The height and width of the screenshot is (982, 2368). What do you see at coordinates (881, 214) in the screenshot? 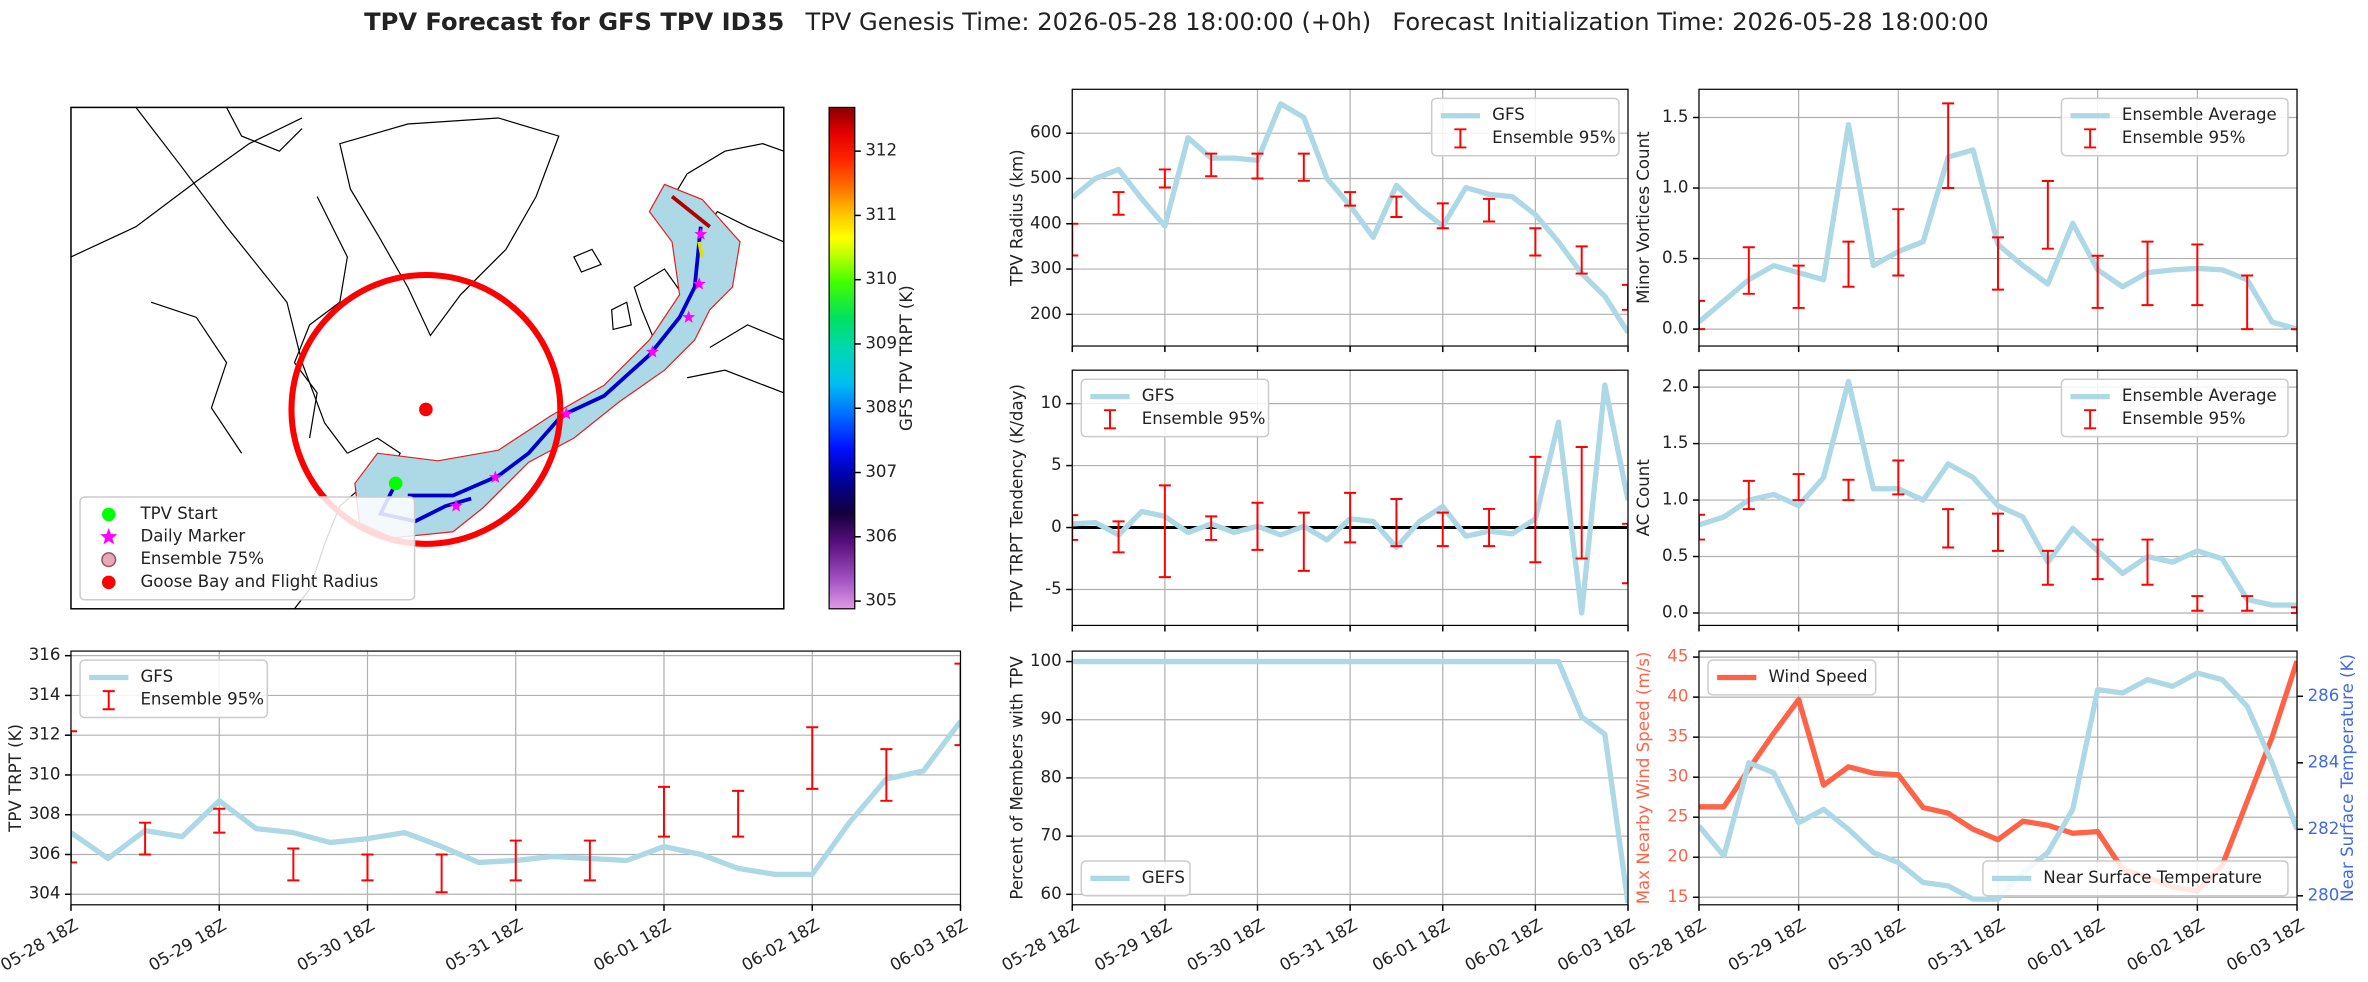
I see `colorbar-tick-label: 311` at bounding box center [881, 214].